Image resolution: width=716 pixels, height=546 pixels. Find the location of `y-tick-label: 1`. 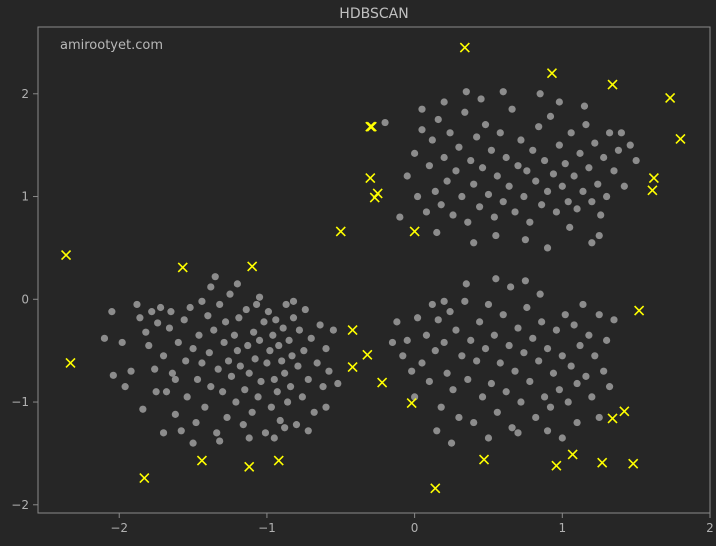

y-tick-label: 1 is located at coordinates (25, 197).